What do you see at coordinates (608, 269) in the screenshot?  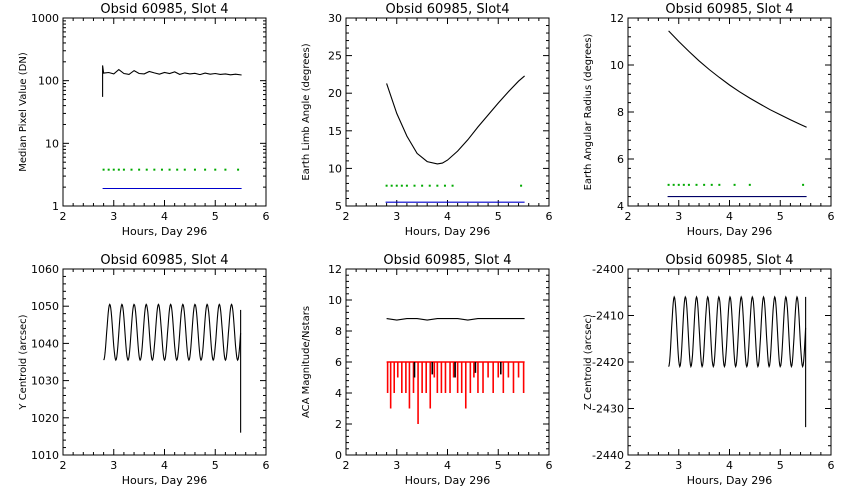 I see `y-tick-label: -2400` at bounding box center [608, 269].